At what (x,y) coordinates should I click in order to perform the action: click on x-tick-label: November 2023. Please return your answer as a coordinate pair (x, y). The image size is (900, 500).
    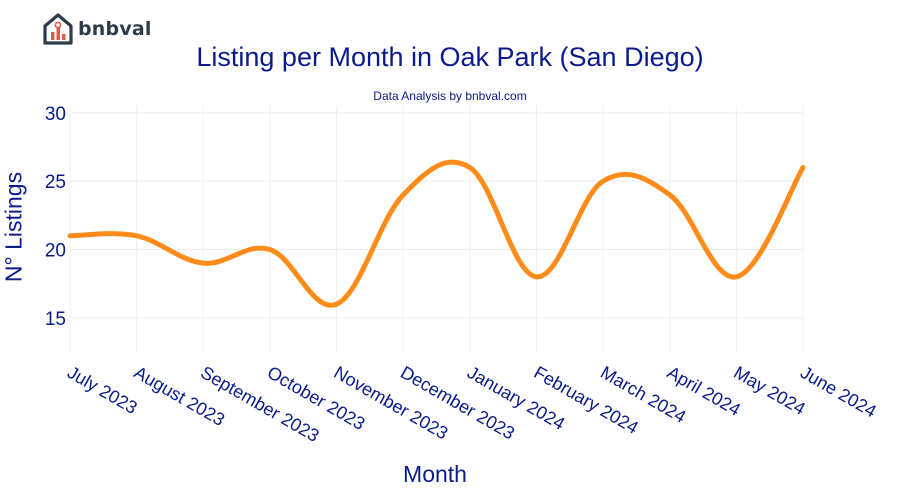
    Looking at the image, I should click on (391, 402).